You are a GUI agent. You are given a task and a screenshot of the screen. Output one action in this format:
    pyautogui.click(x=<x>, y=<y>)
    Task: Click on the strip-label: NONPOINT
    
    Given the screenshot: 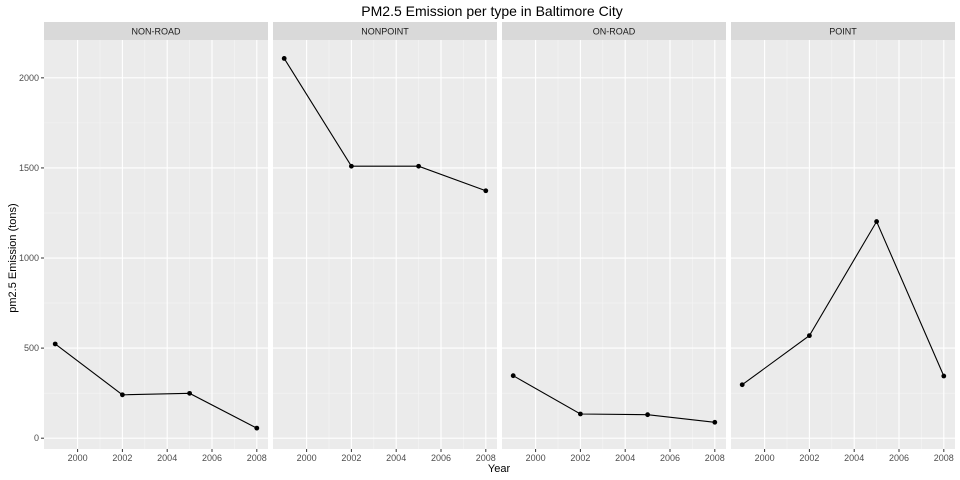 What is the action you would take?
    pyautogui.click(x=385, y=32)
    